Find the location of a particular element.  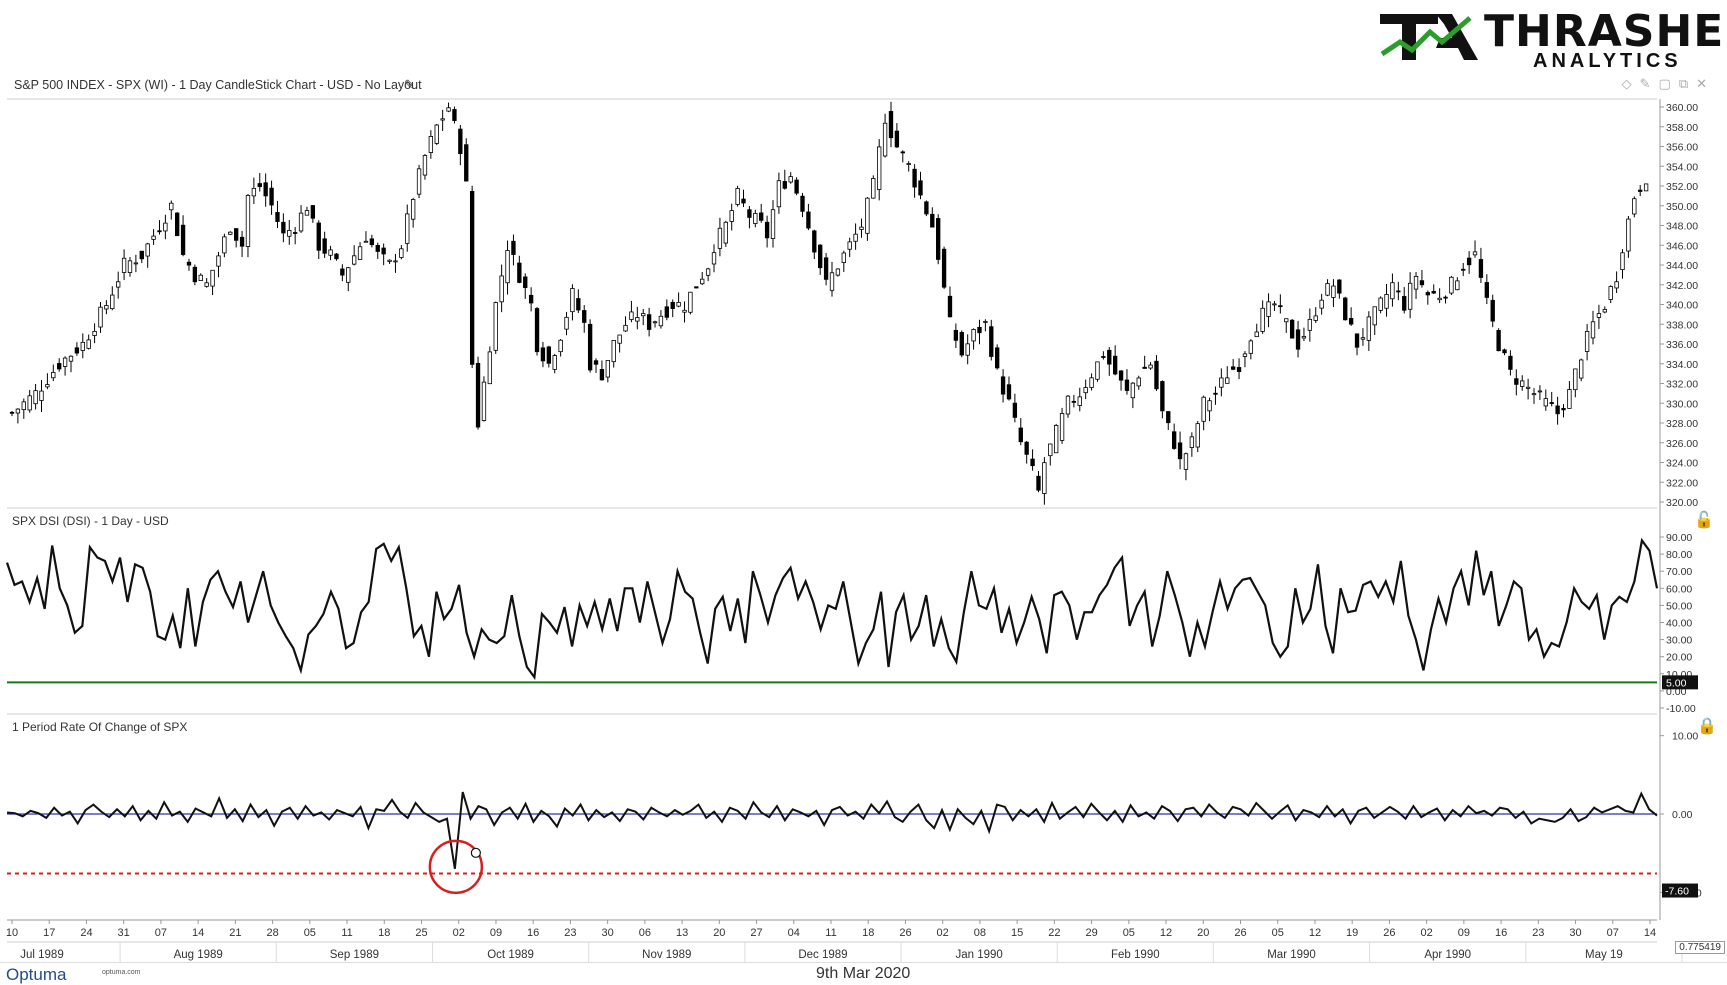

price-tick-label: 348.00 is located at coordinates (1682, 227).